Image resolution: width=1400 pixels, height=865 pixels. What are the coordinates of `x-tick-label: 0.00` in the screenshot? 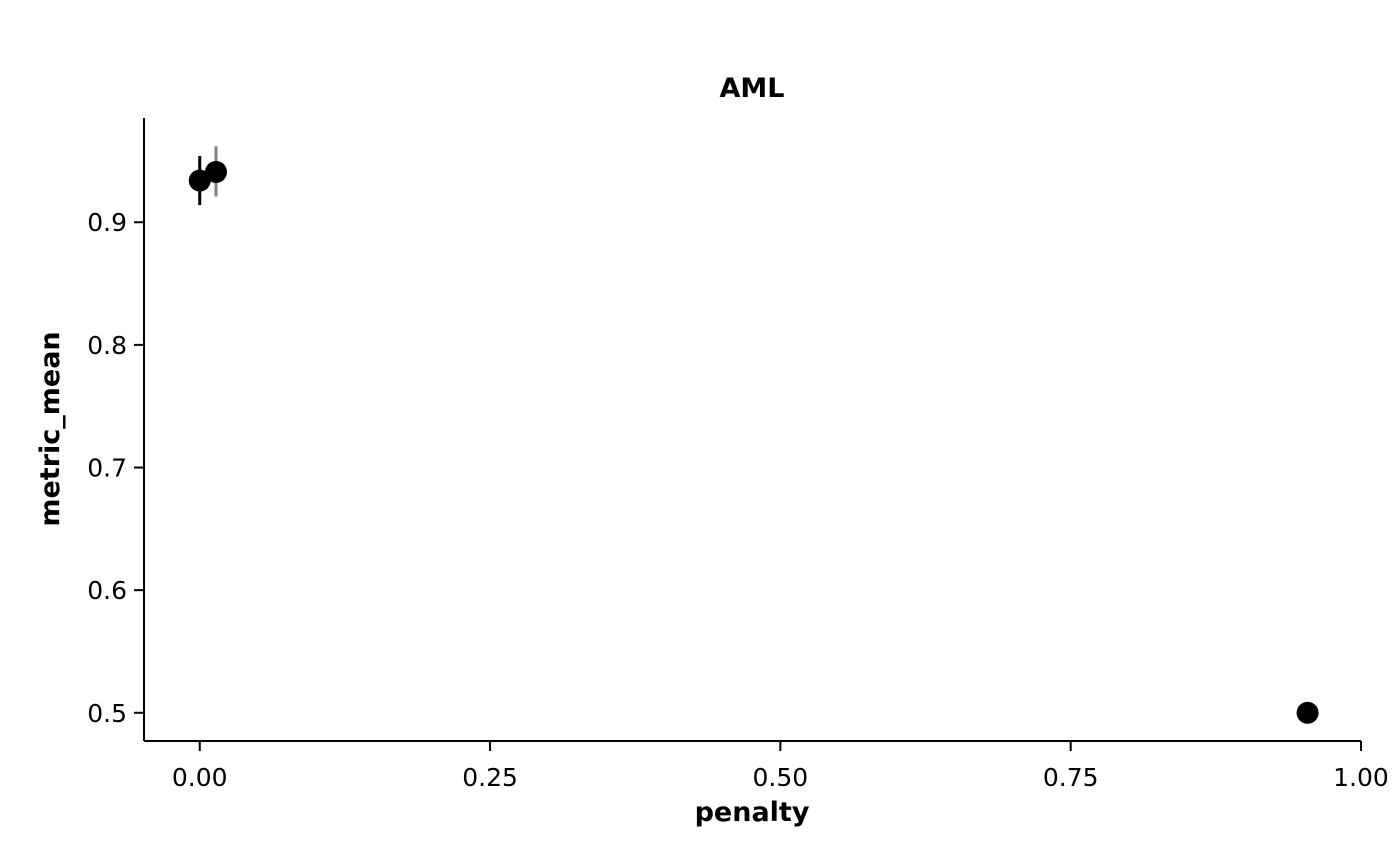 It's located at (200, 777).